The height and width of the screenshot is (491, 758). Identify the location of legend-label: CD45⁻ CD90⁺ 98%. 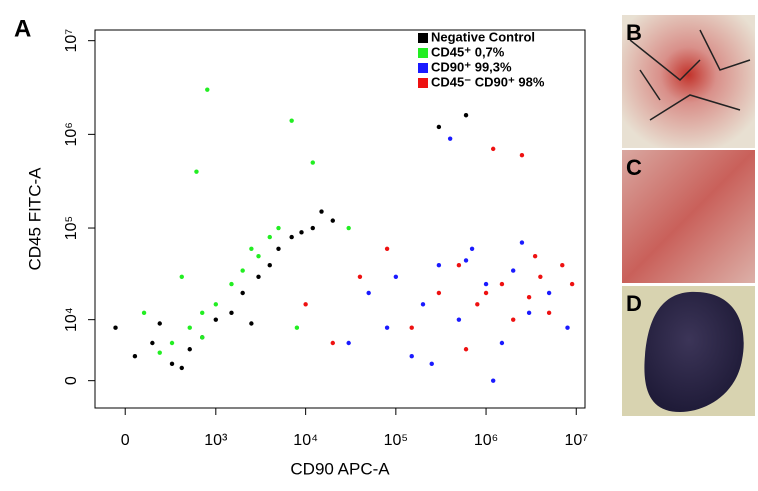
(488, 81).